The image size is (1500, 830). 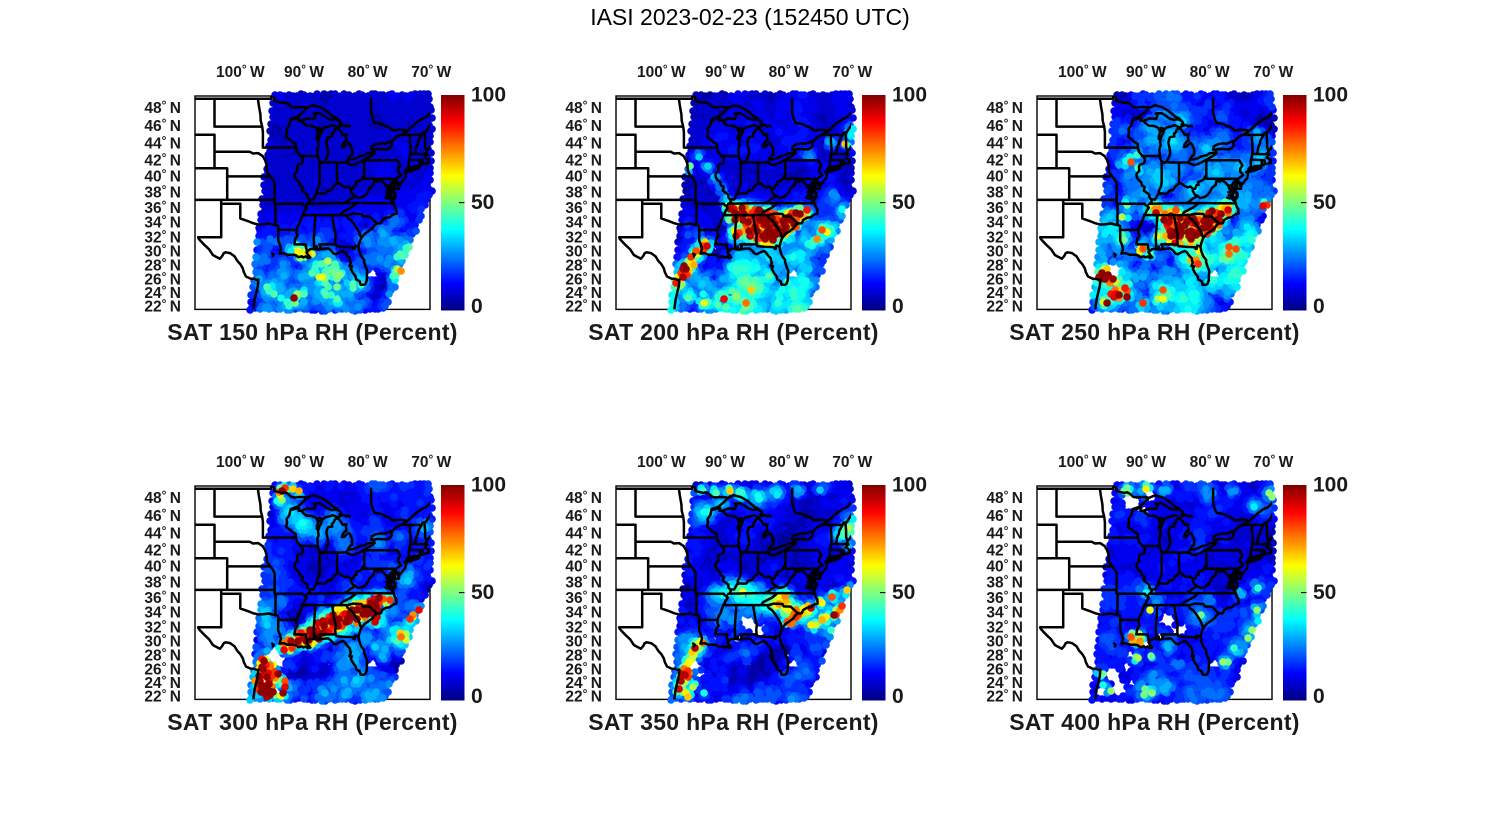 What do you see at coordinates (1154, 722) in the screenshot?
I see `svg-text: SAT 400 hPa RH (Percent)` at bounding box center [1154, 722].